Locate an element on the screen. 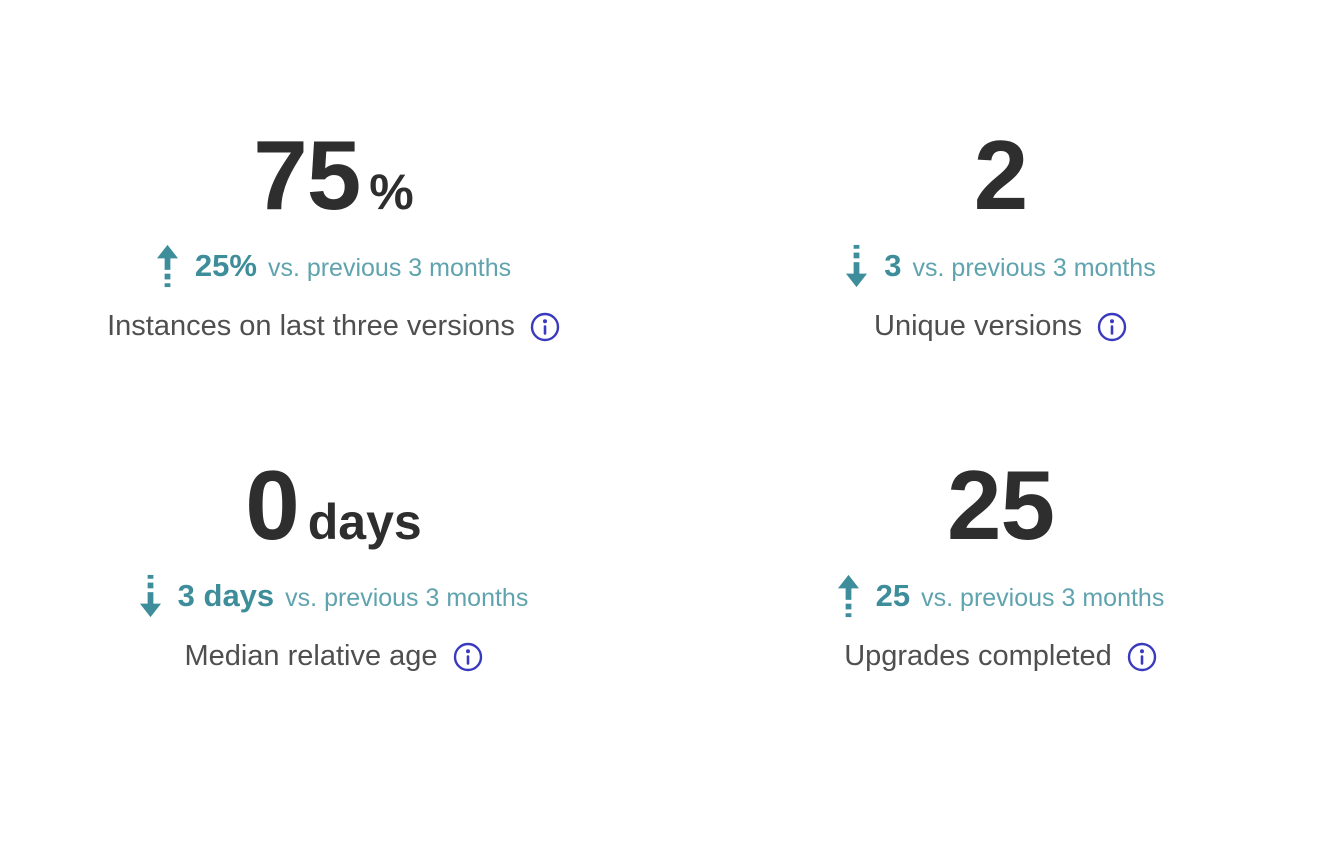  stat-value: 2 is located at coordinates (1001, 175).